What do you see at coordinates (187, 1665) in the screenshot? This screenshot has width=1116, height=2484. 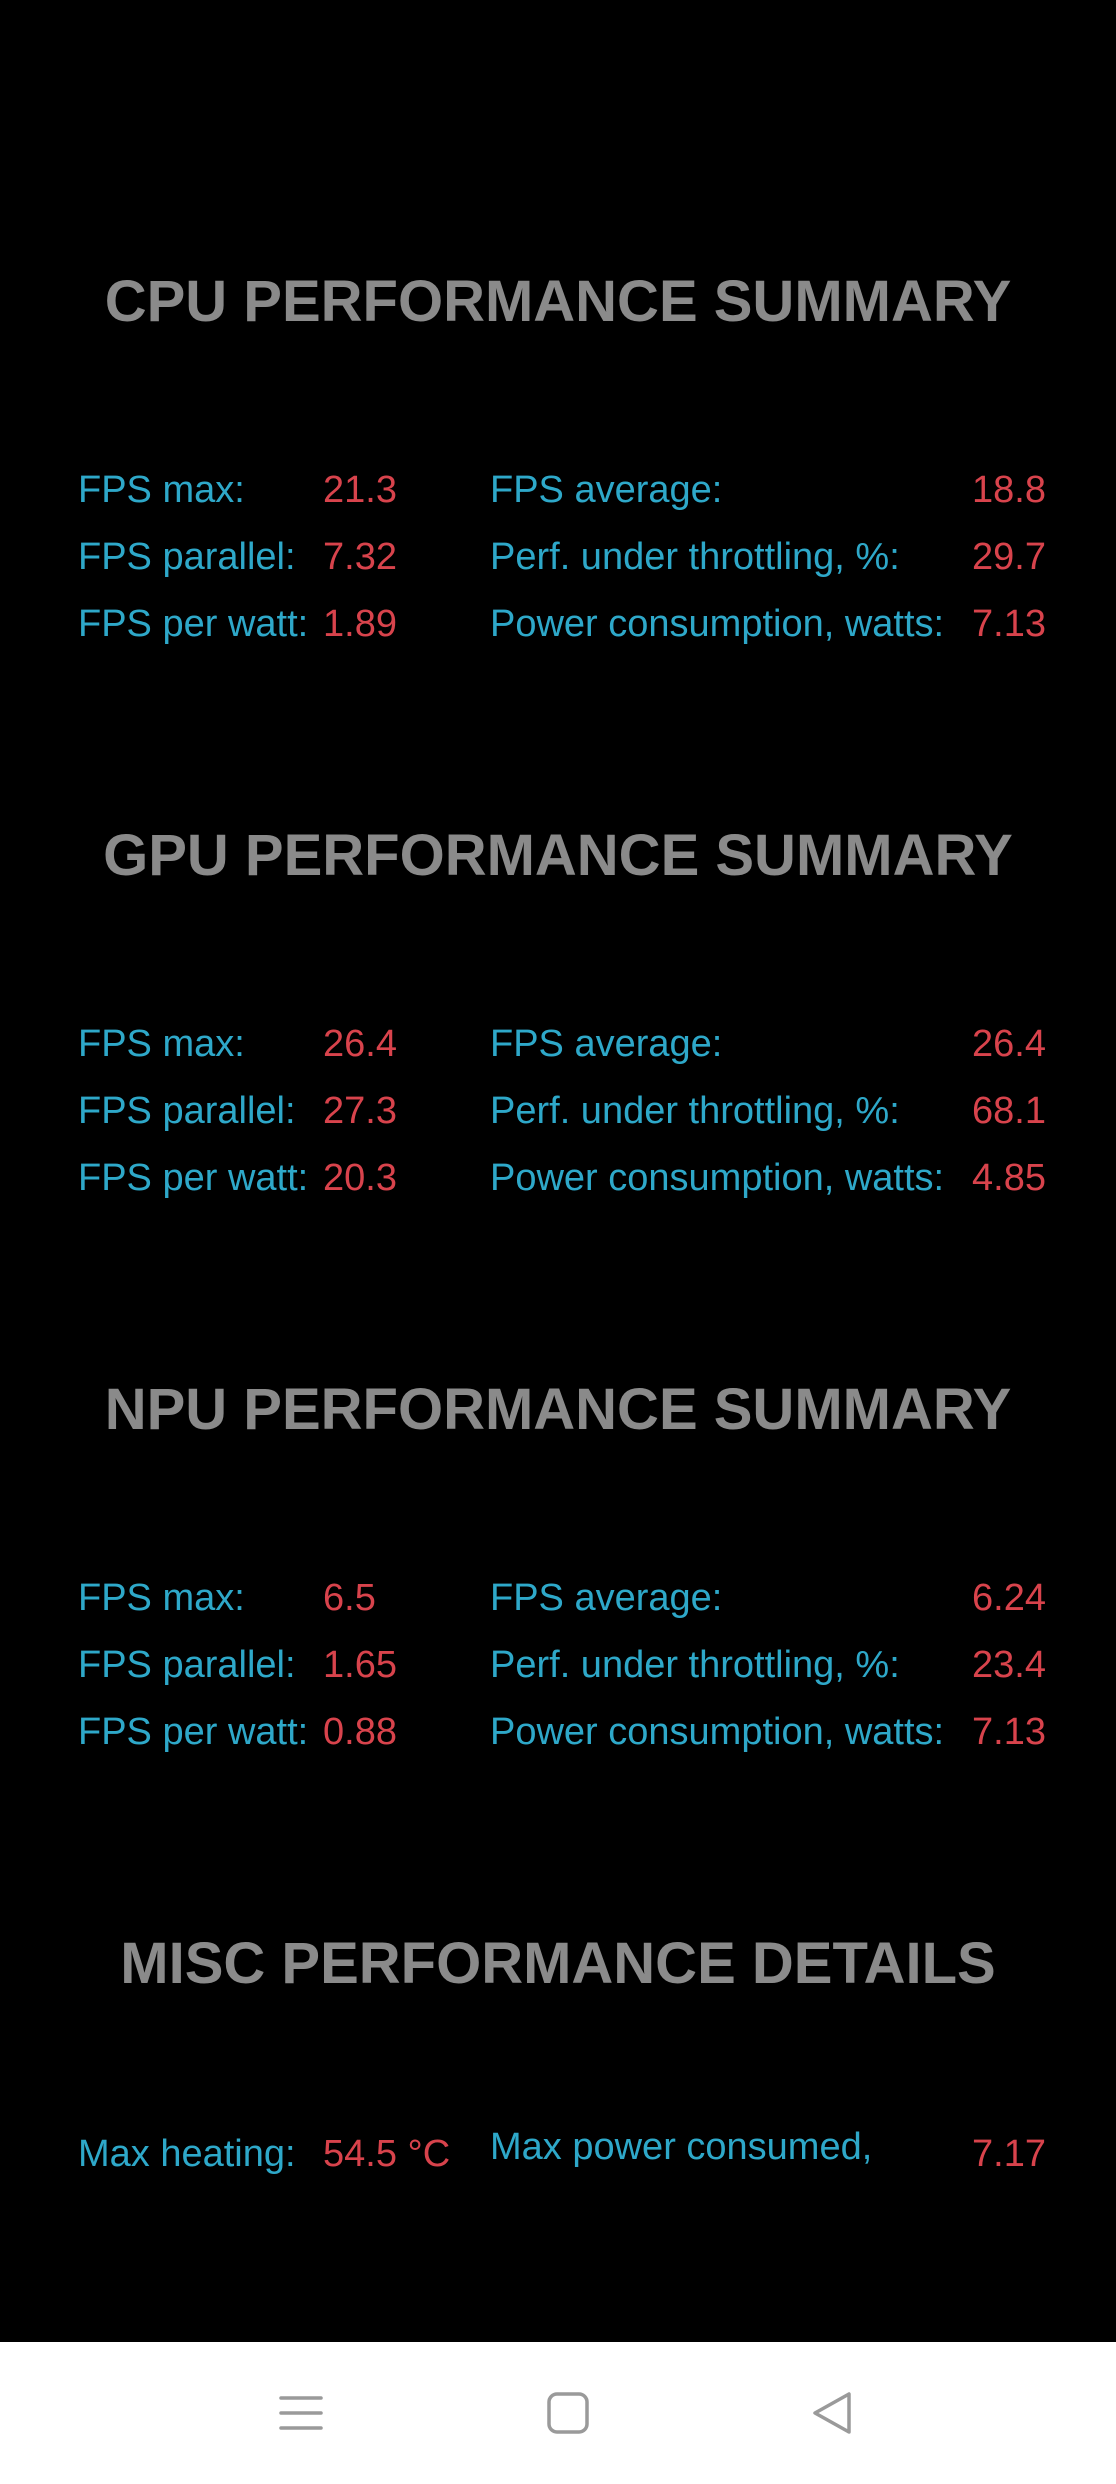 I see `npu-fps-parallel-label: FPS parallel:` at bounding box center [187, 1665].